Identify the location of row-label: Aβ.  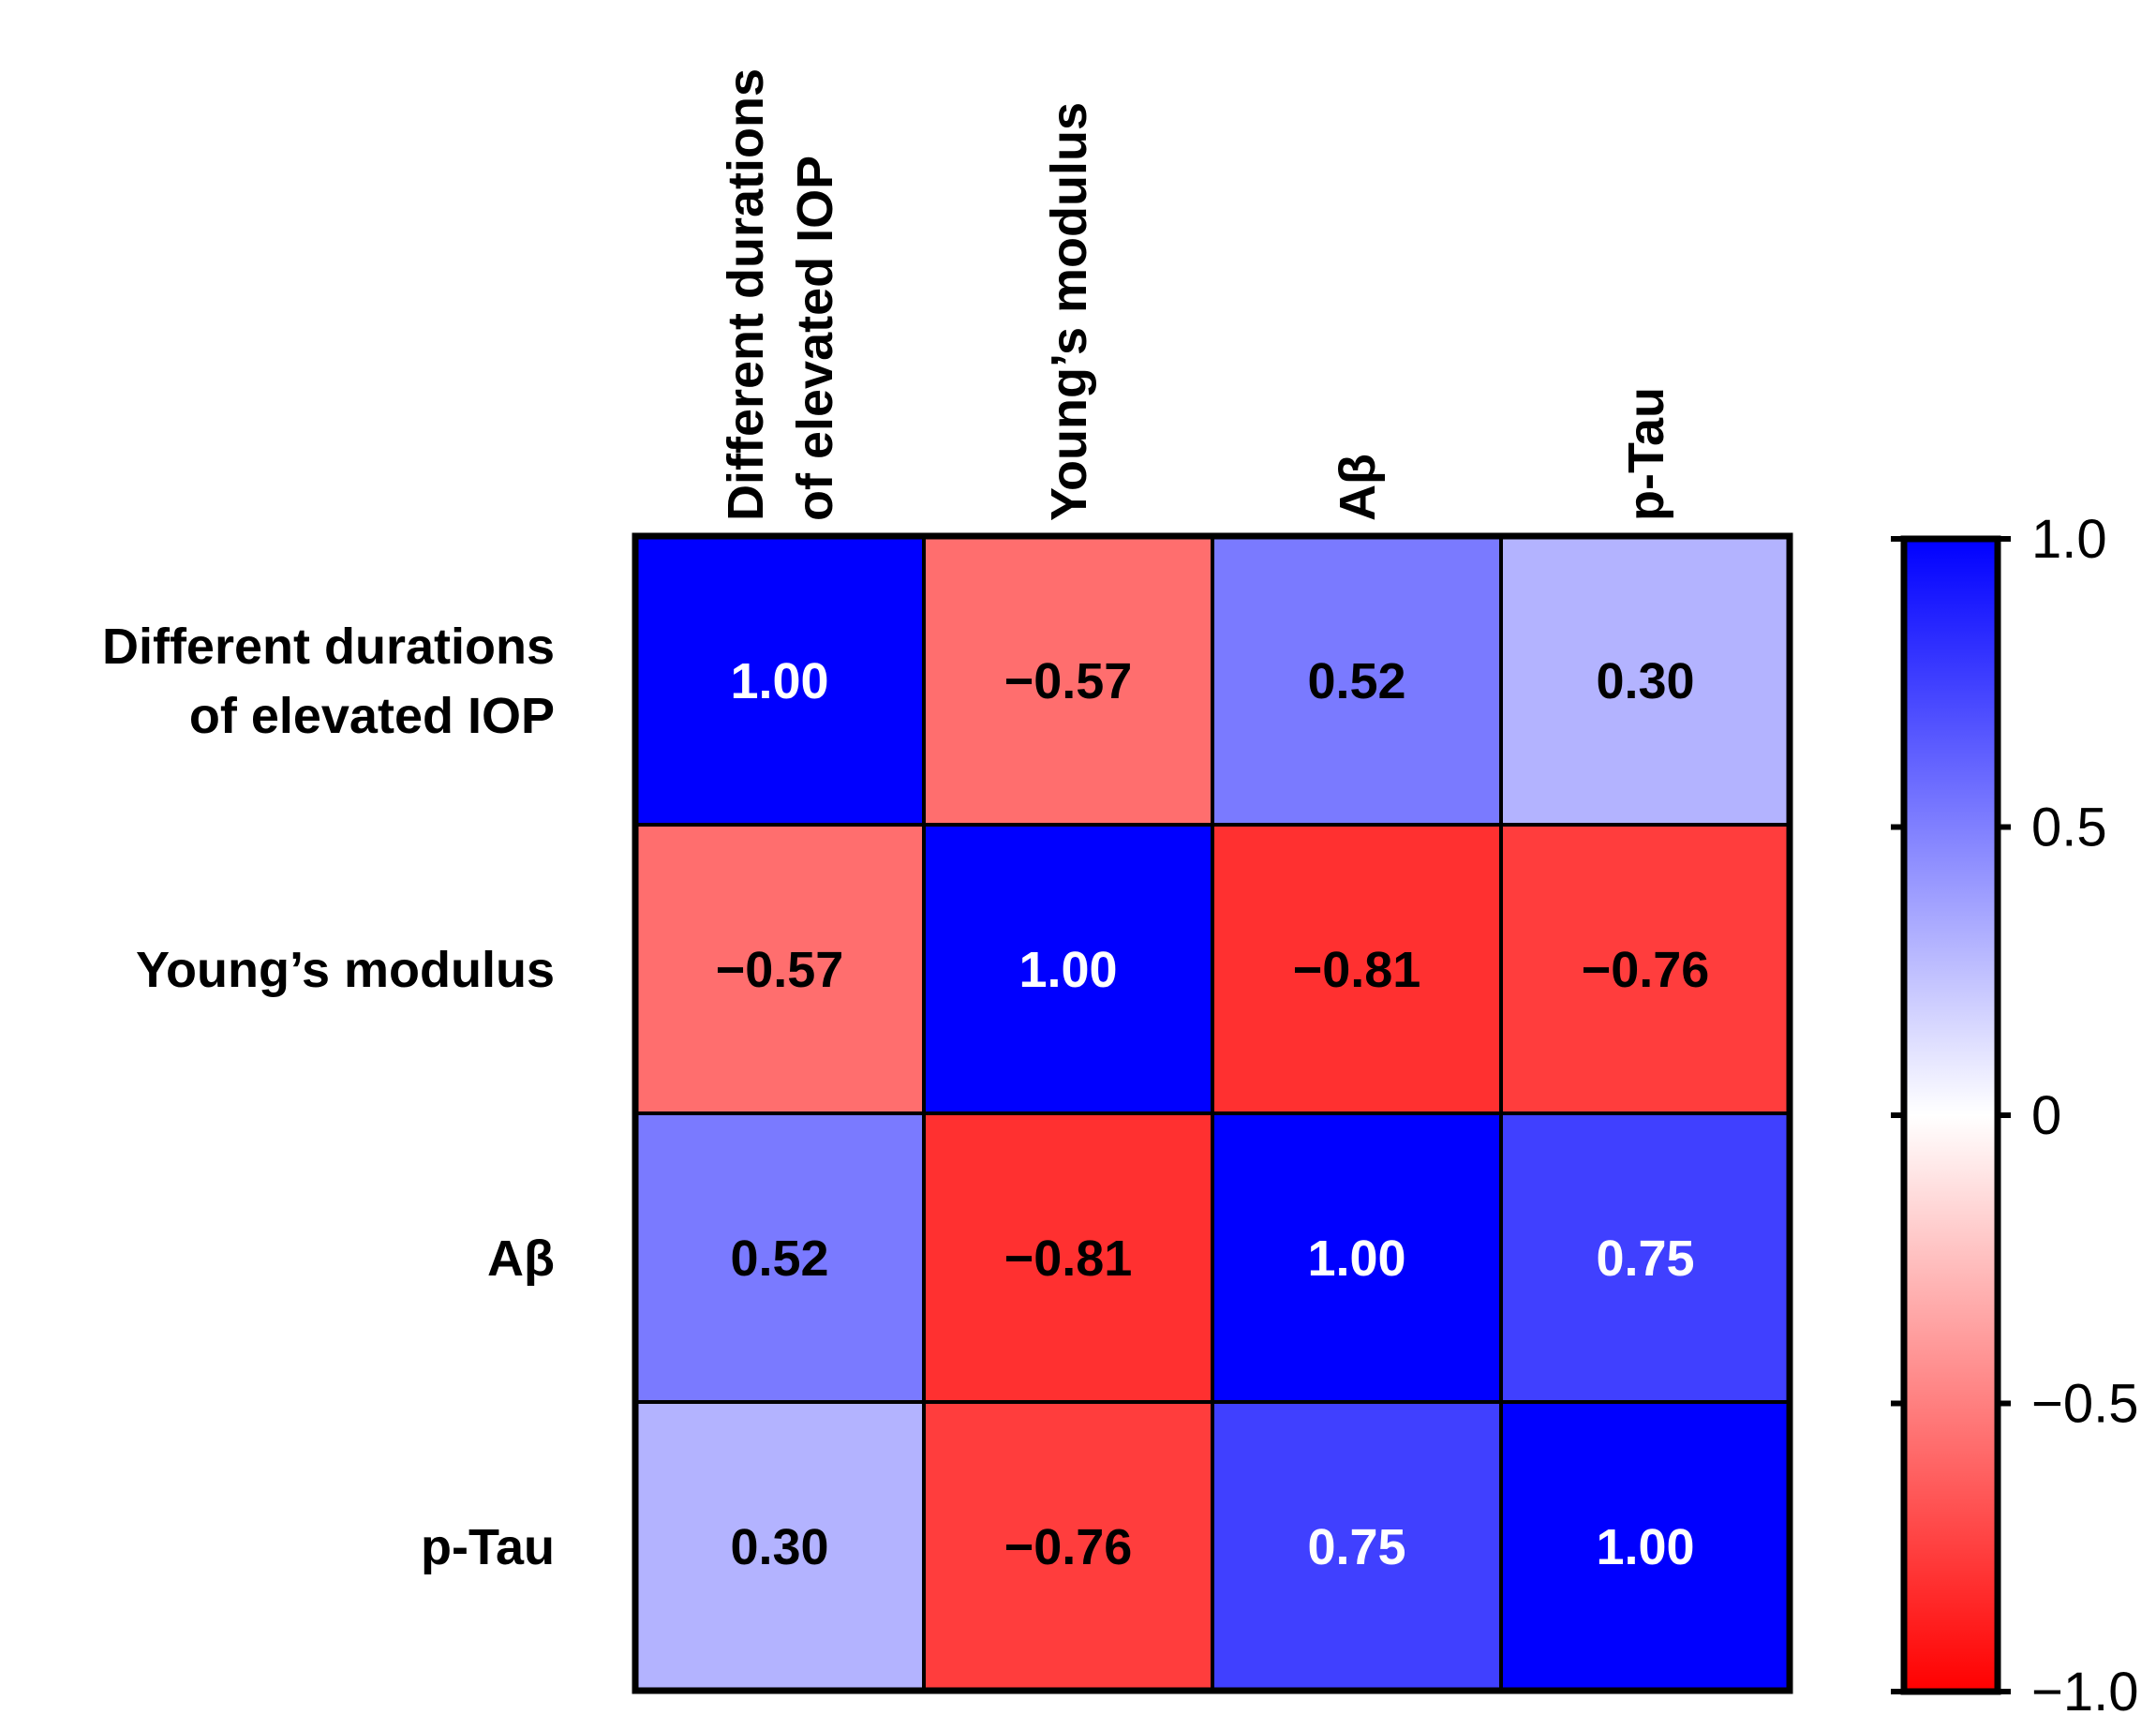
(521, 1259).